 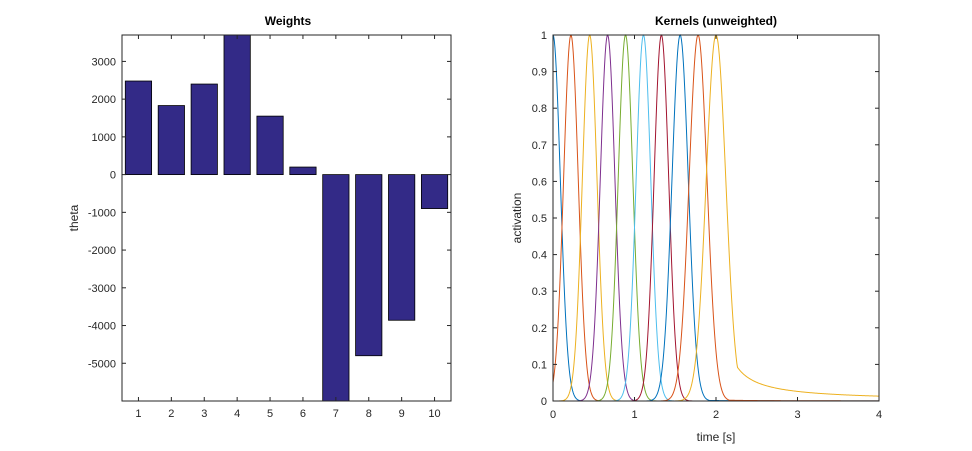 I want to click on weights-x-tick-label: 2, so click(x=171, y=414).